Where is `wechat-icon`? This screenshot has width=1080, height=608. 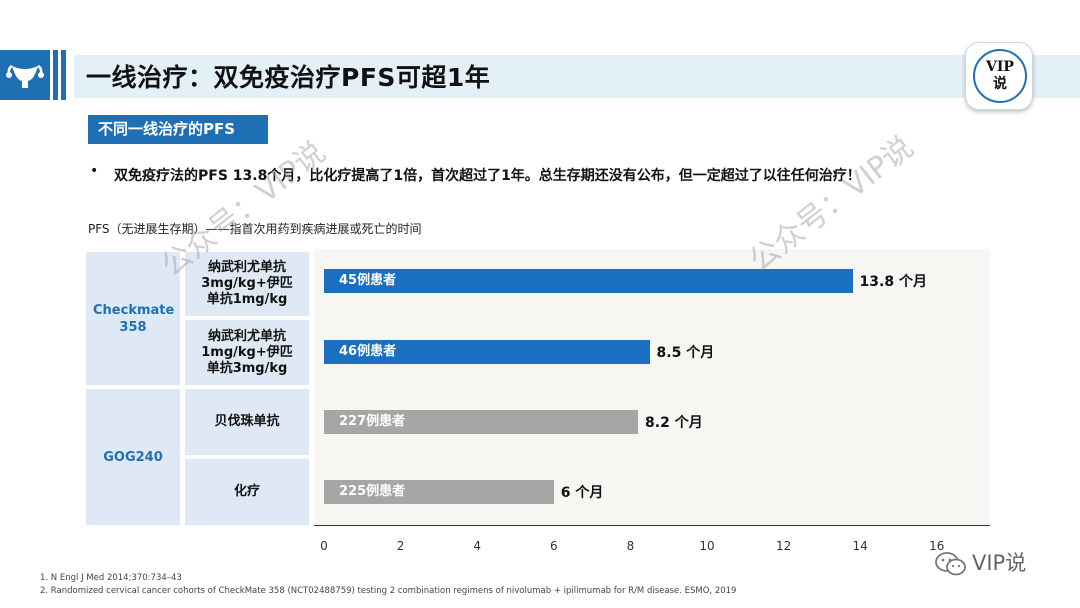
wechat-icon is located at coordinates (950, 564).